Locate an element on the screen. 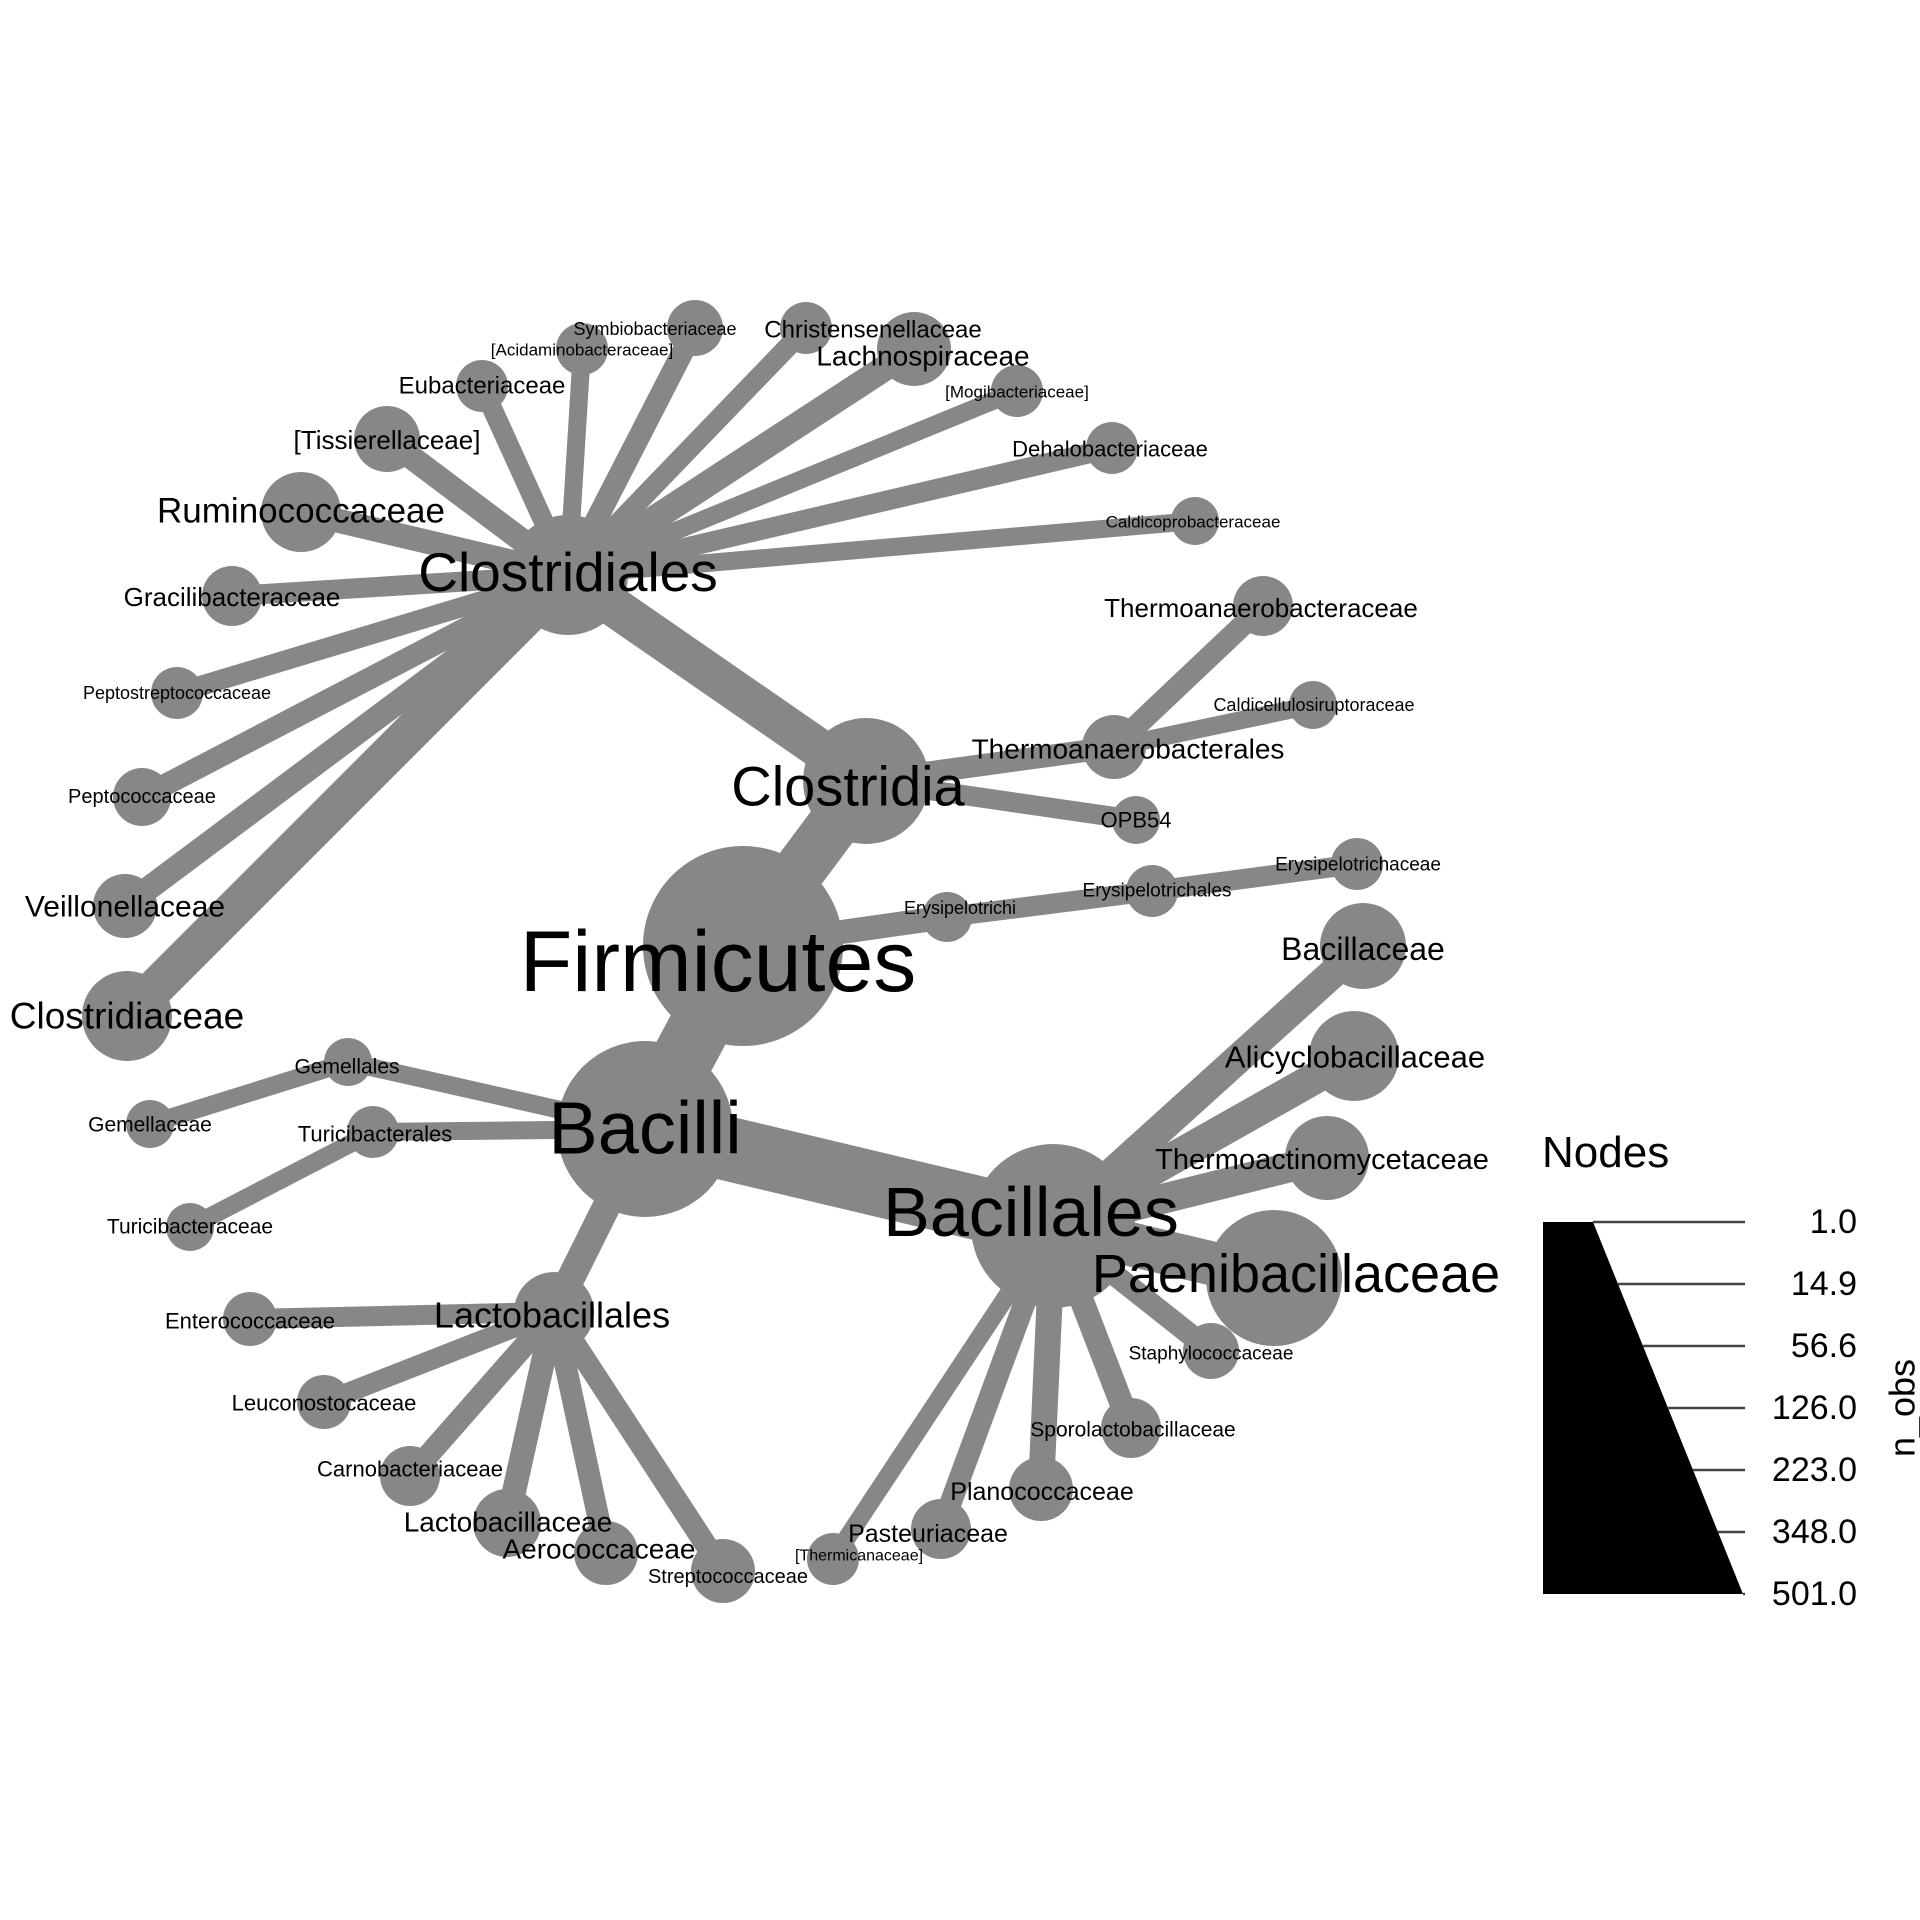 Image resolution: width=1920 pixels, height=1920 pixels. node-veillonellaceae is located at coordinates (125, 906).